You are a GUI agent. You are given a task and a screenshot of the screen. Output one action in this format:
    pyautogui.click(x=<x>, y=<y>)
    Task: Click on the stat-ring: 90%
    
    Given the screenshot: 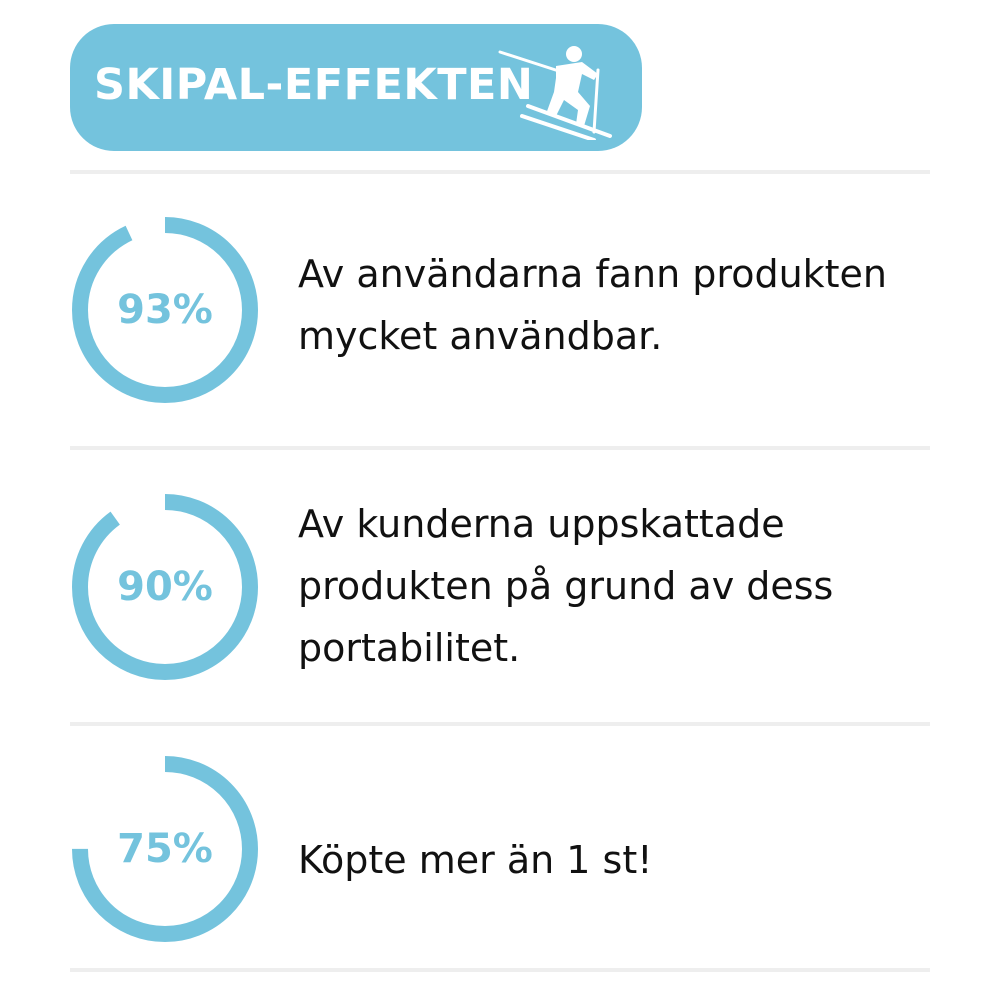 What is the action you would take?
    pyautogui.click(x=165, y=587)
    